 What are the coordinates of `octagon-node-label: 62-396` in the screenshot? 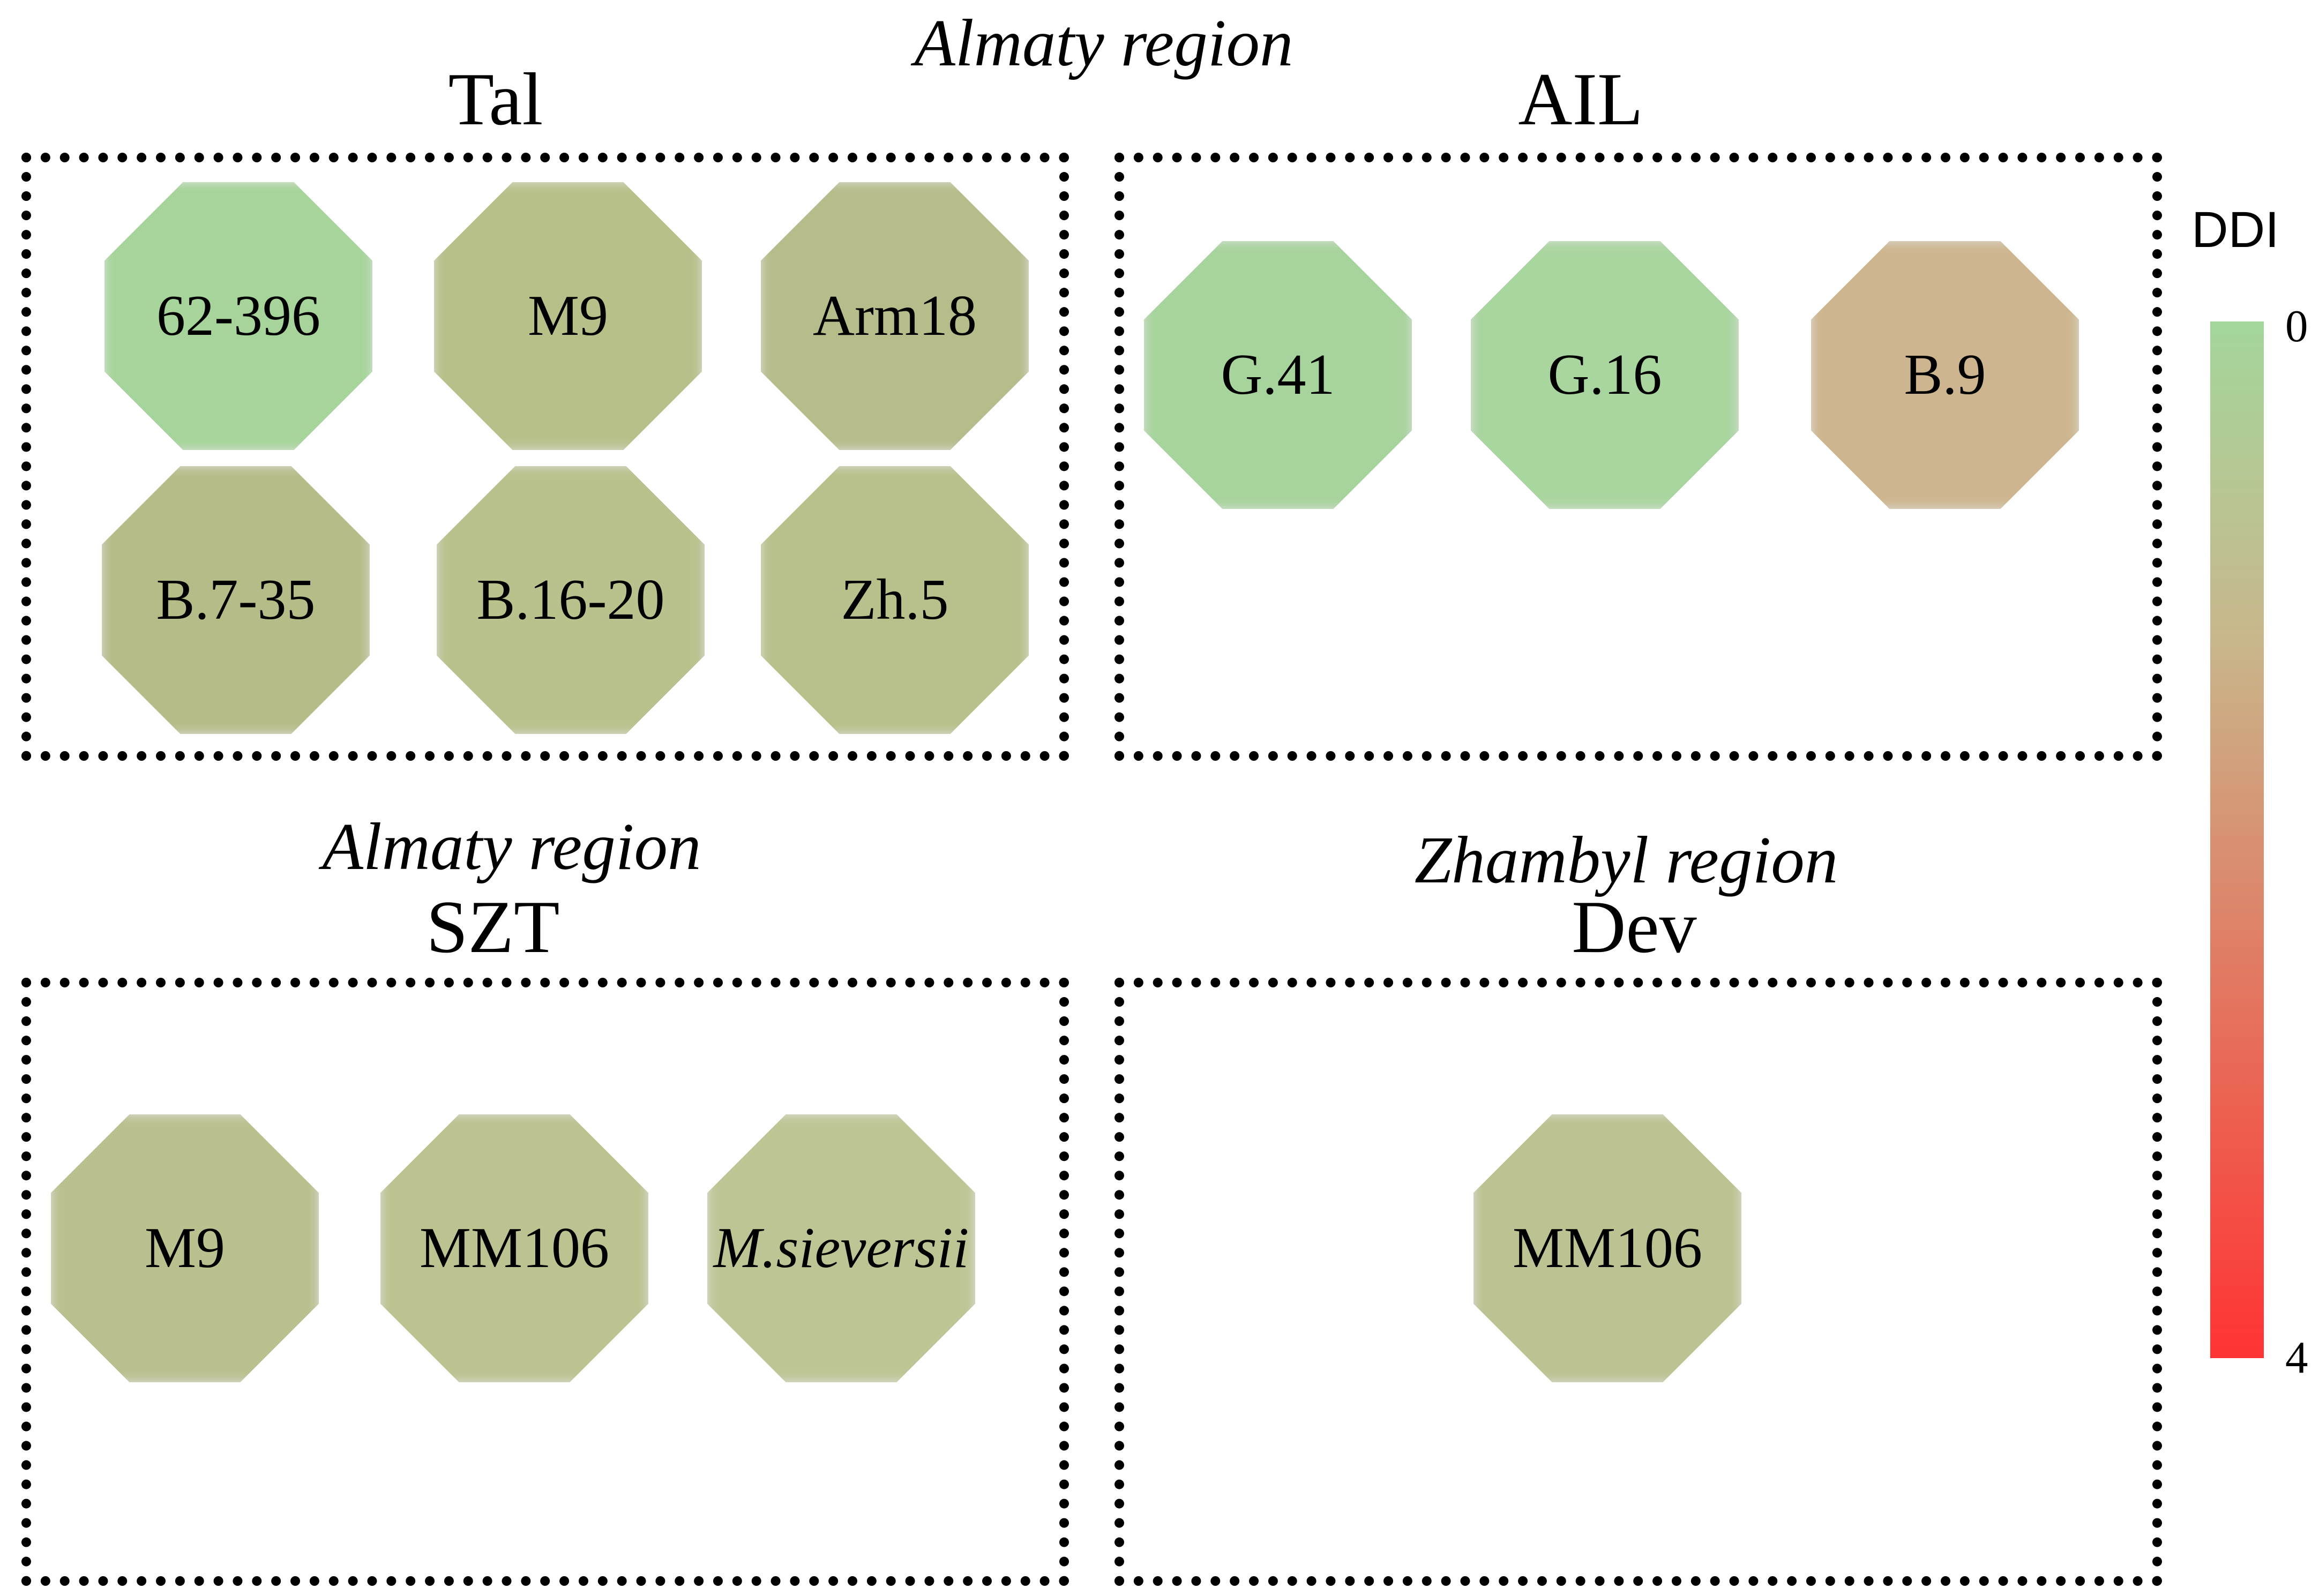 It's located at (238, 316).